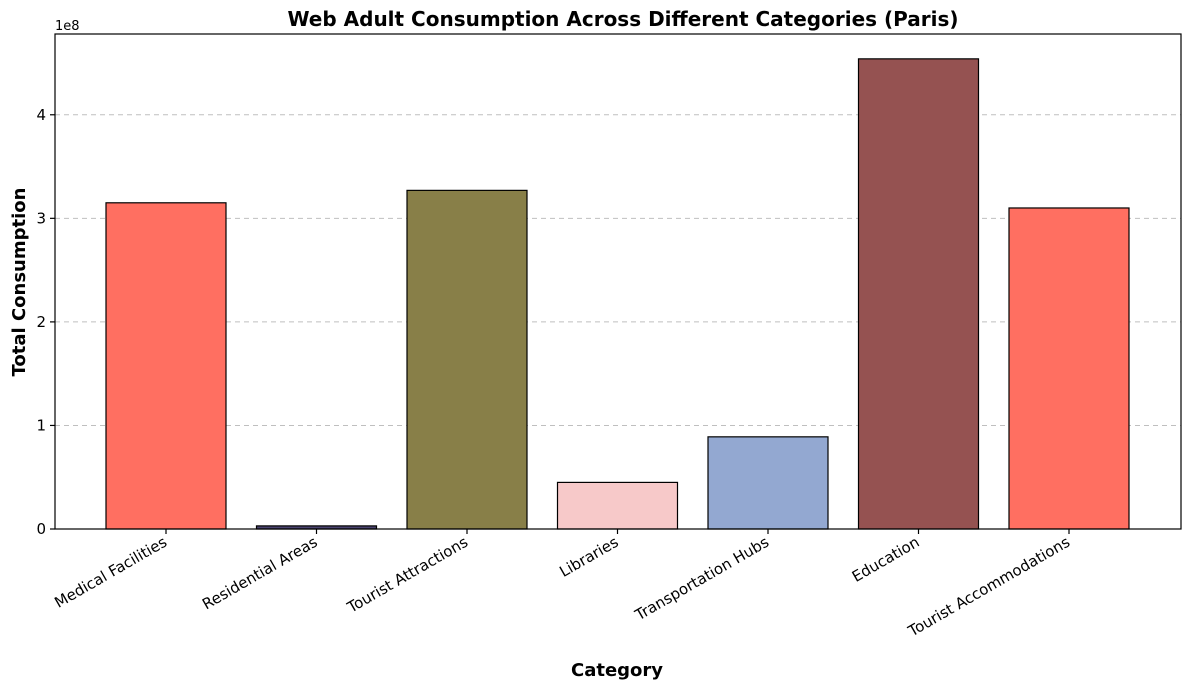 The height and width of the screenshot is (690, 1189). I want to click on y-tick-label: 3, so click(41, 218).